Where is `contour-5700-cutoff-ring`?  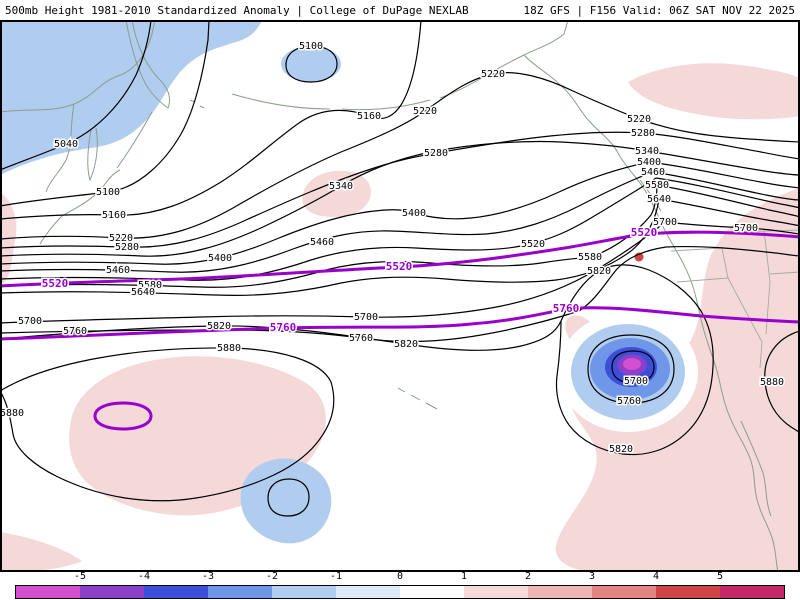 contour-5700-cutoff-ring is located at coordinates (633, 367).